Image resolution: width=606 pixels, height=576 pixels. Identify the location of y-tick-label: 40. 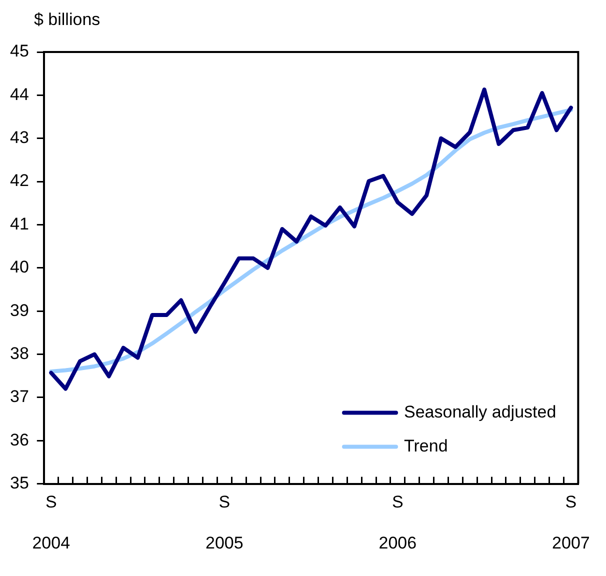
(19, 267).